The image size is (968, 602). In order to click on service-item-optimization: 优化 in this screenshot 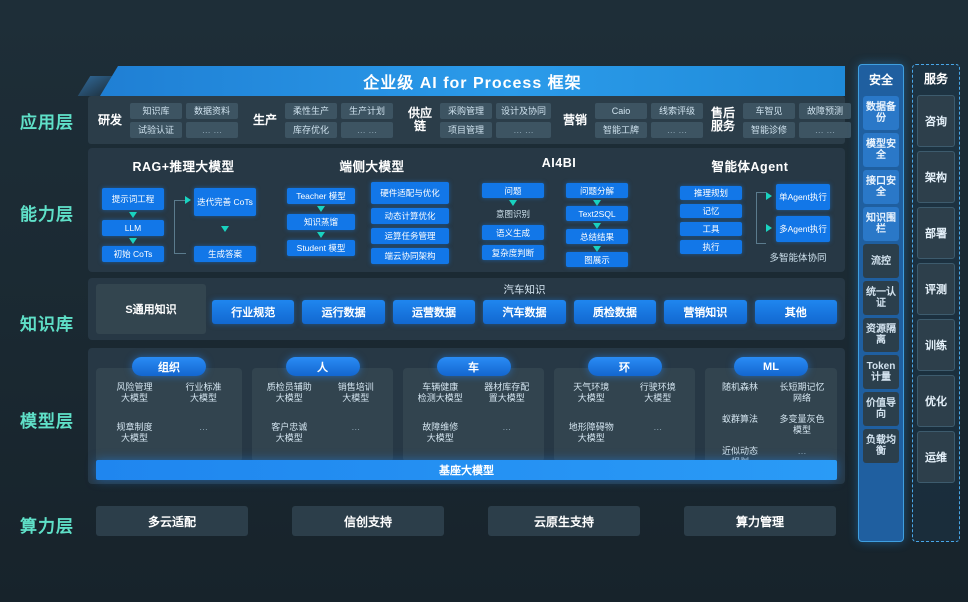, I will do `click(936, 401)`.